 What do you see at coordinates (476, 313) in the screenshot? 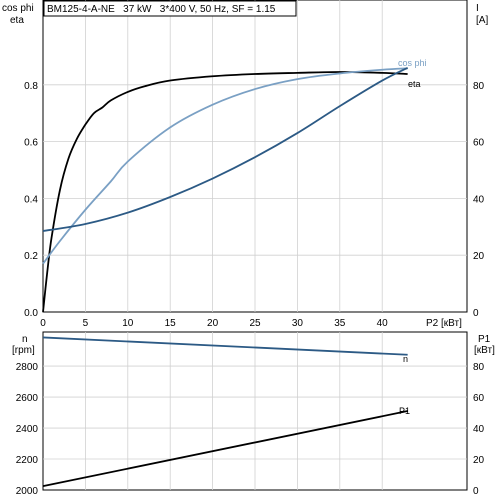
I see `top-right-tick-label: 0` at bounding box center [476, 313].